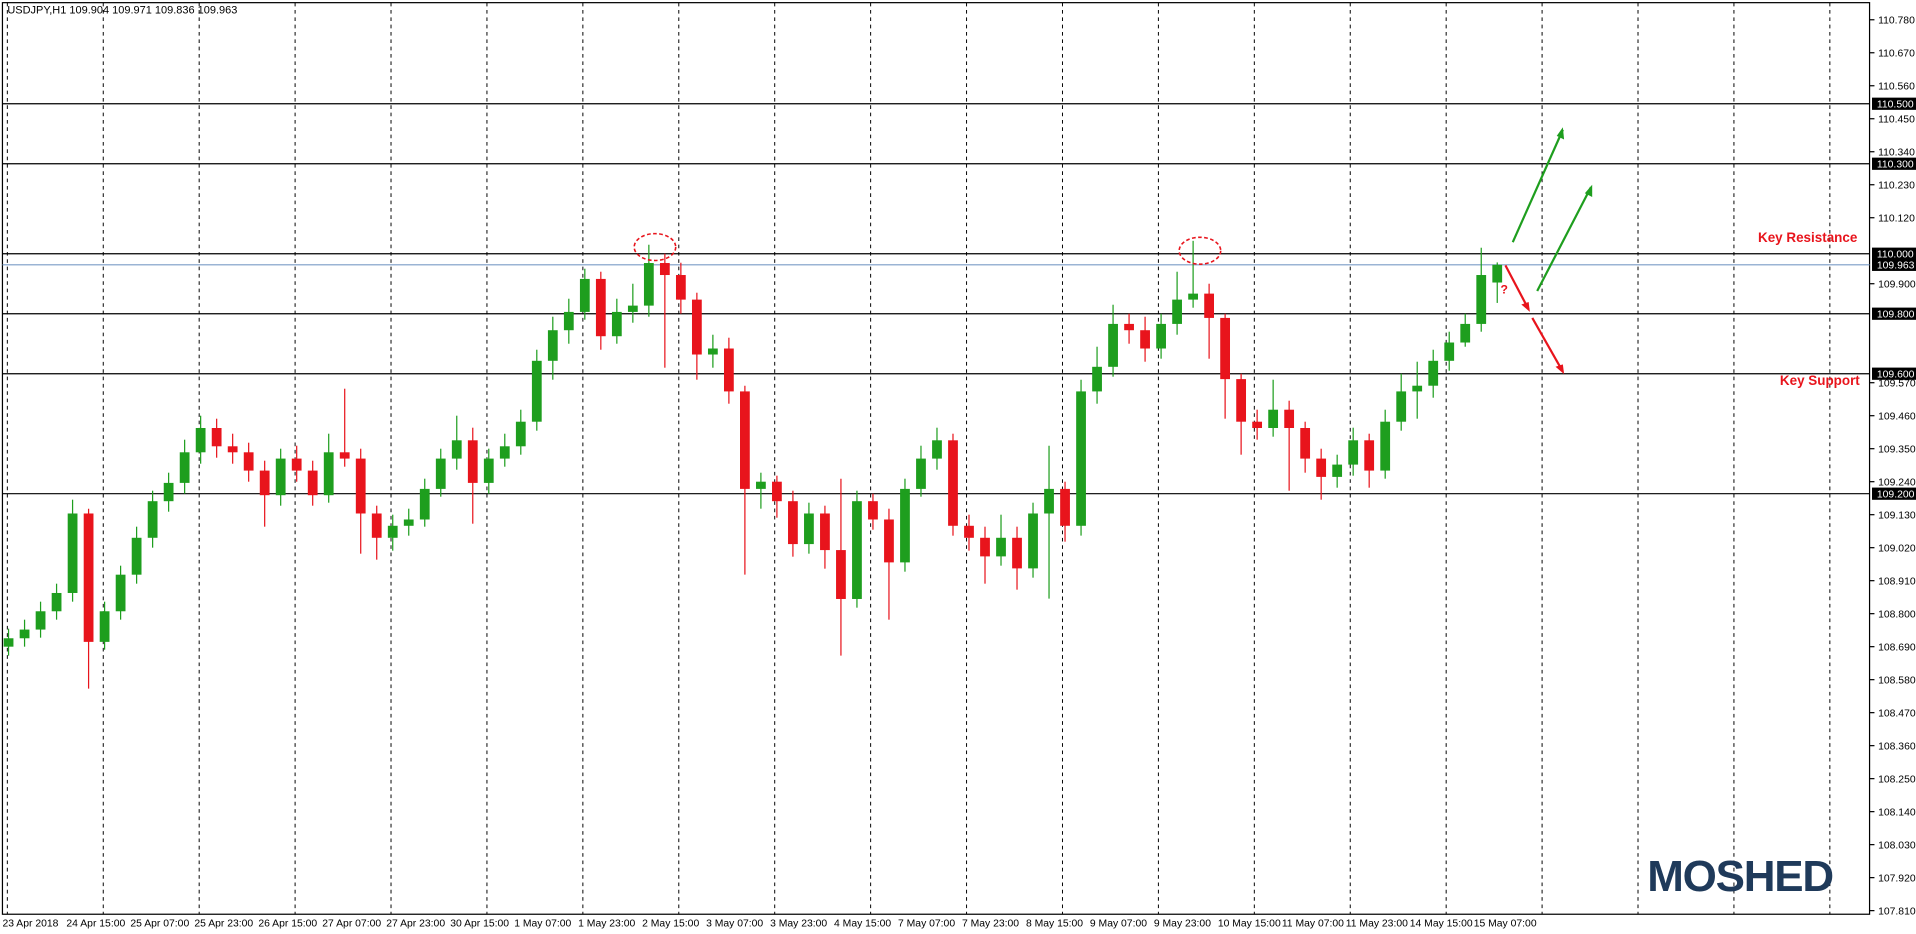  Describe the element at coordinates (1897, 449) in the screenshot. I see `y-tick-label: 109.350` at that location.